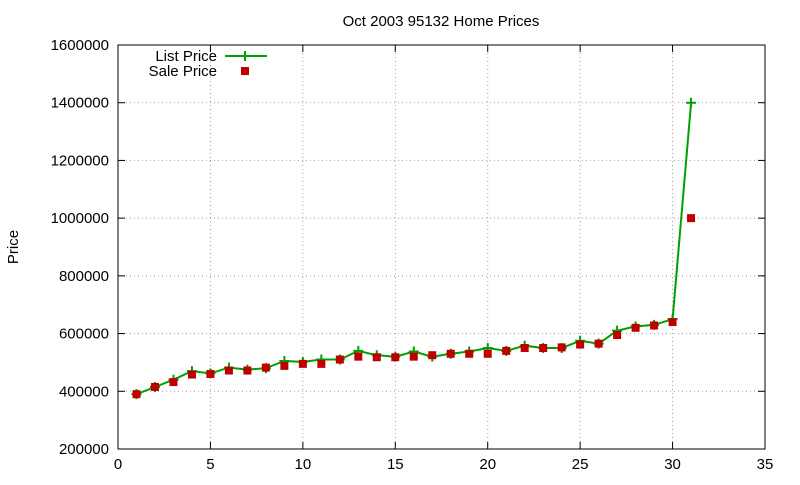 The width and height of the screenshot is (800, 485). I want to click on x-tick-label: 0, so click(118, 464).